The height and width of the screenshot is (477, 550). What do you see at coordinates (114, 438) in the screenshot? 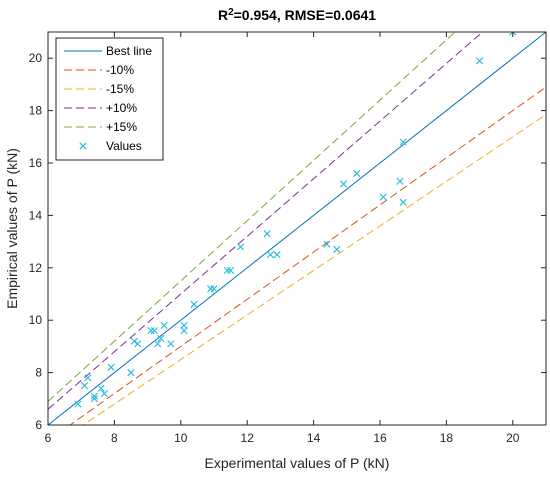
I see `x-tick-label: 8` at bounding box center [114, 438].